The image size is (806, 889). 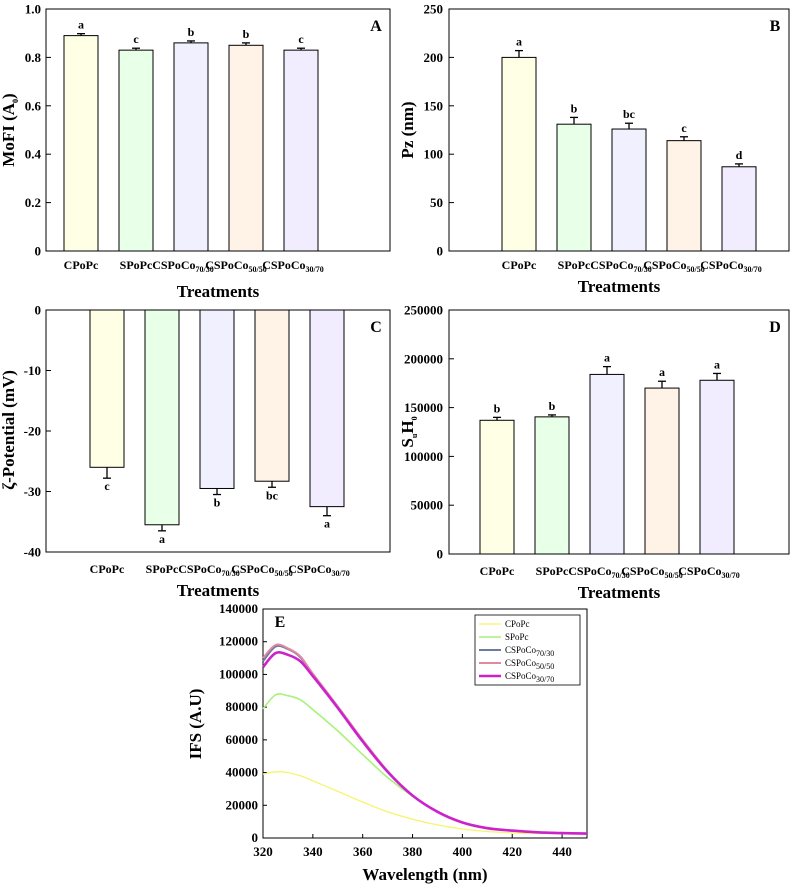 What do you see at coordinates (434, 9) in the screenshot?
I see `y-tick-label: 250` at bounding box center [434, 9].